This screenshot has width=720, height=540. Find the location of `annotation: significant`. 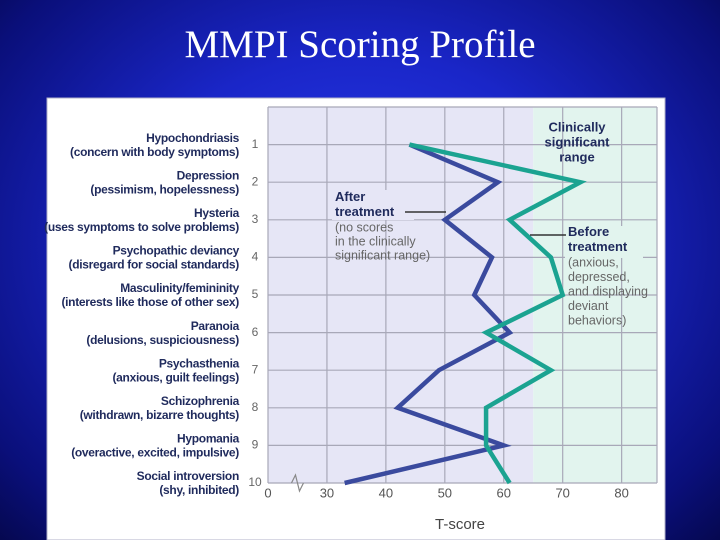

annotation: significant is located at coordinates (577, 141).